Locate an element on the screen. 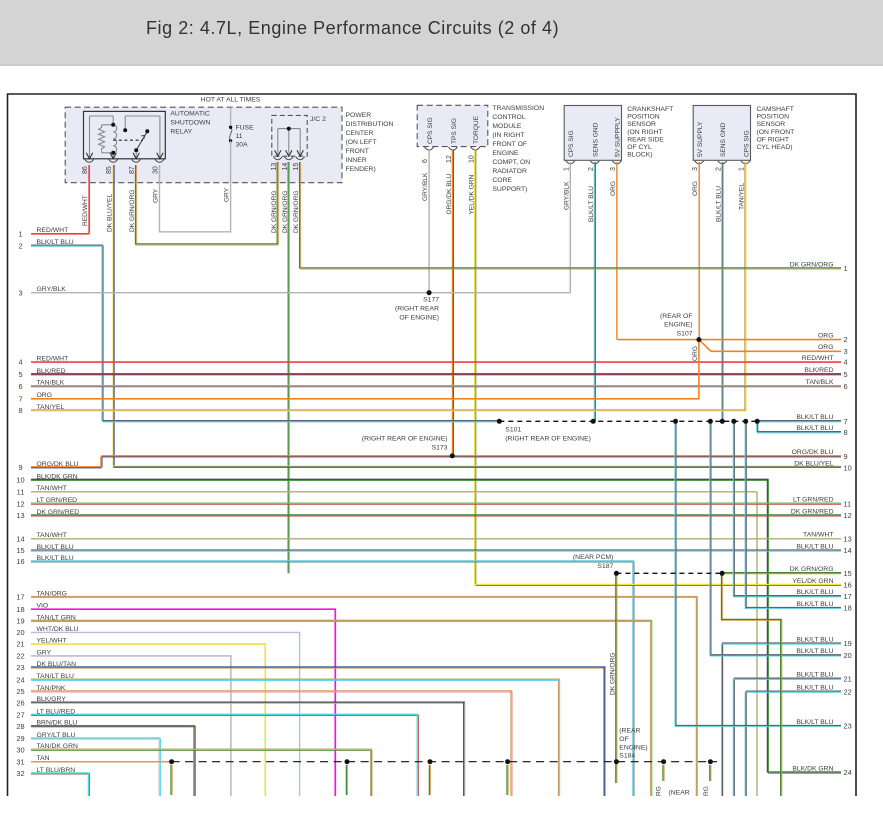 The width and height of the screenshot is (883, 829). svg-text: TAN/PNK is located at coordinates (51, 688).